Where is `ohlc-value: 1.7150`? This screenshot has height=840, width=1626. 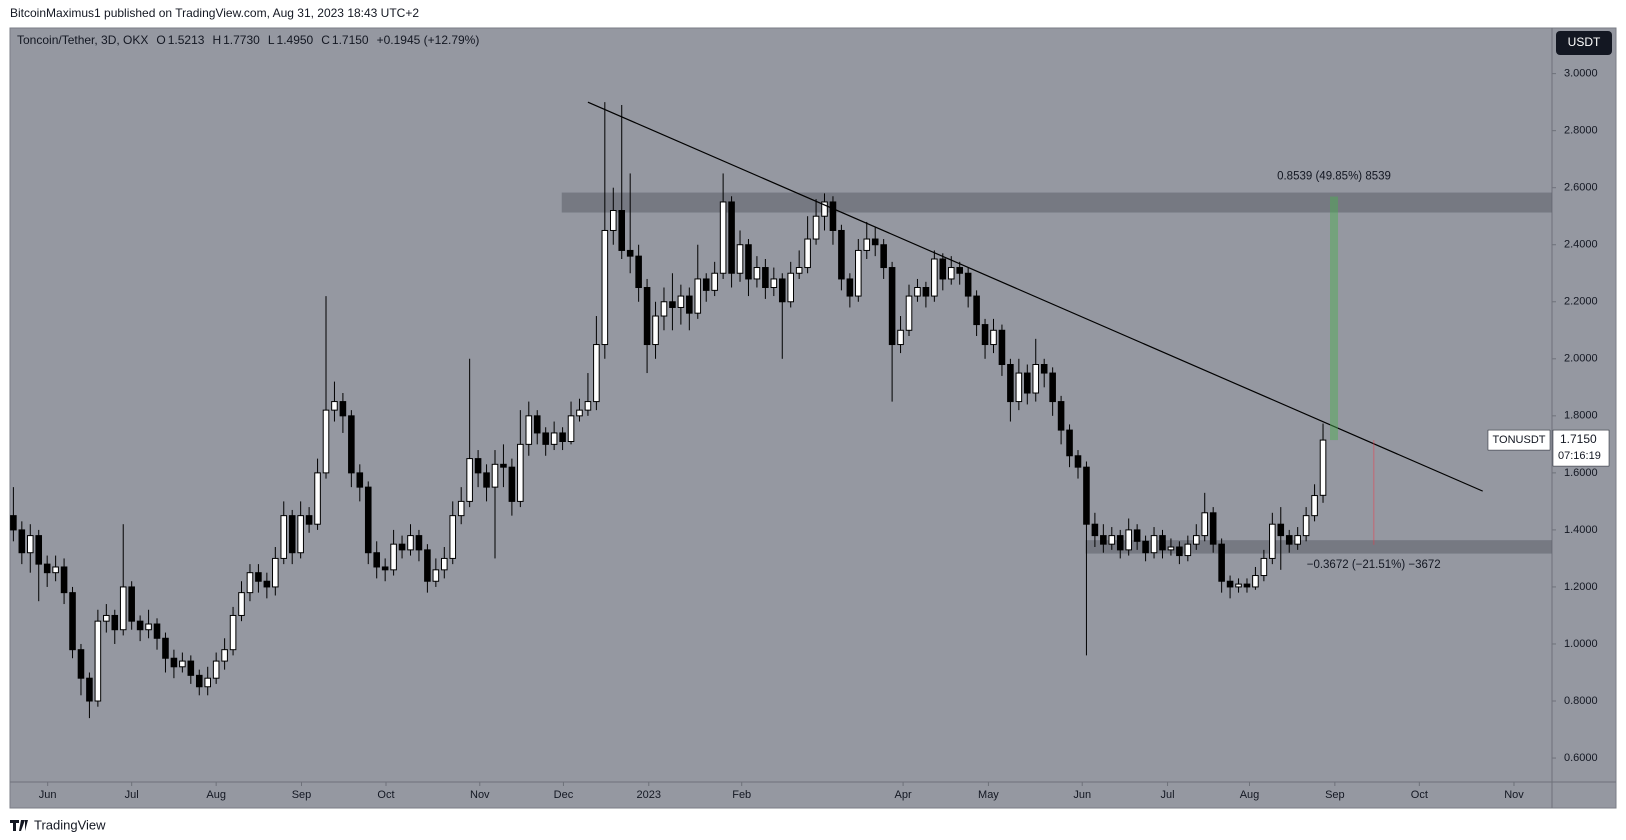
ohlc-value: 1.7150 is located at coordinates (350, 40).